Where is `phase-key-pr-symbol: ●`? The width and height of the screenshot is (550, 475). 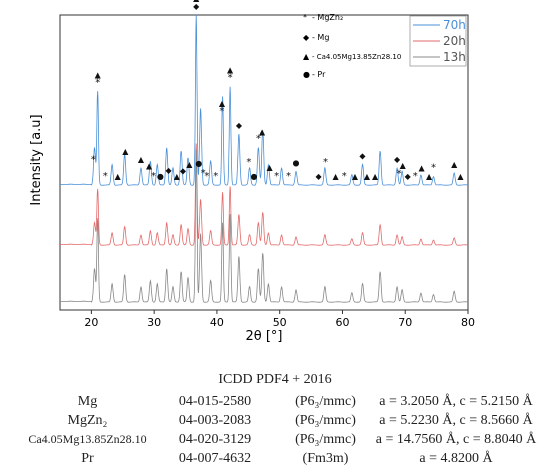
phase-key-pr-symbol: ● is located at coordinates (306, 74).